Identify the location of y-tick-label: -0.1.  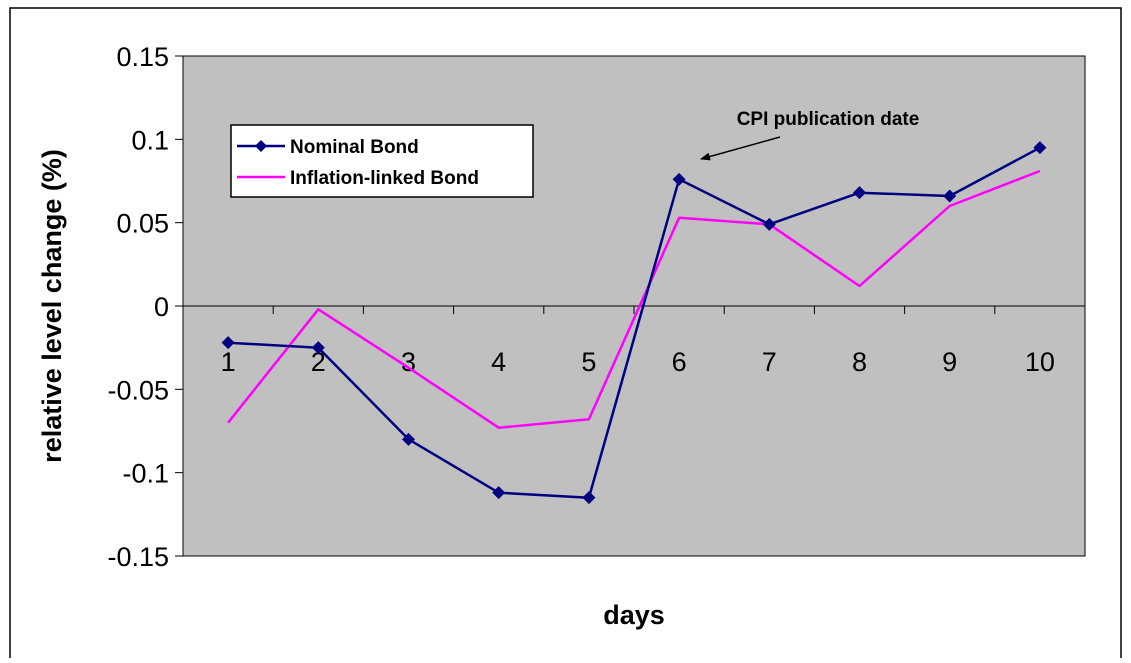
(145, 474).